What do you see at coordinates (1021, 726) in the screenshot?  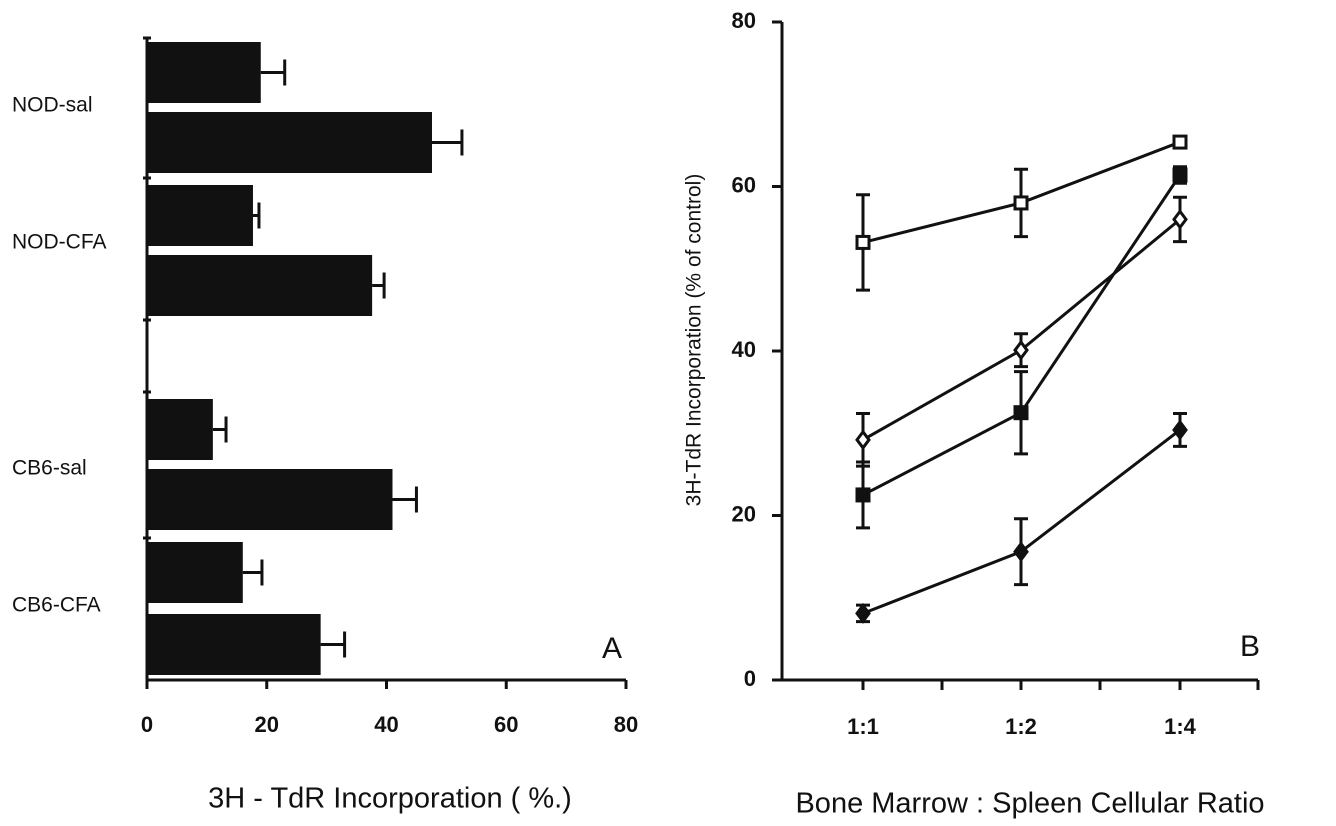 I see `x-tick-label: 1:2` at bounding box center [1021, 726].